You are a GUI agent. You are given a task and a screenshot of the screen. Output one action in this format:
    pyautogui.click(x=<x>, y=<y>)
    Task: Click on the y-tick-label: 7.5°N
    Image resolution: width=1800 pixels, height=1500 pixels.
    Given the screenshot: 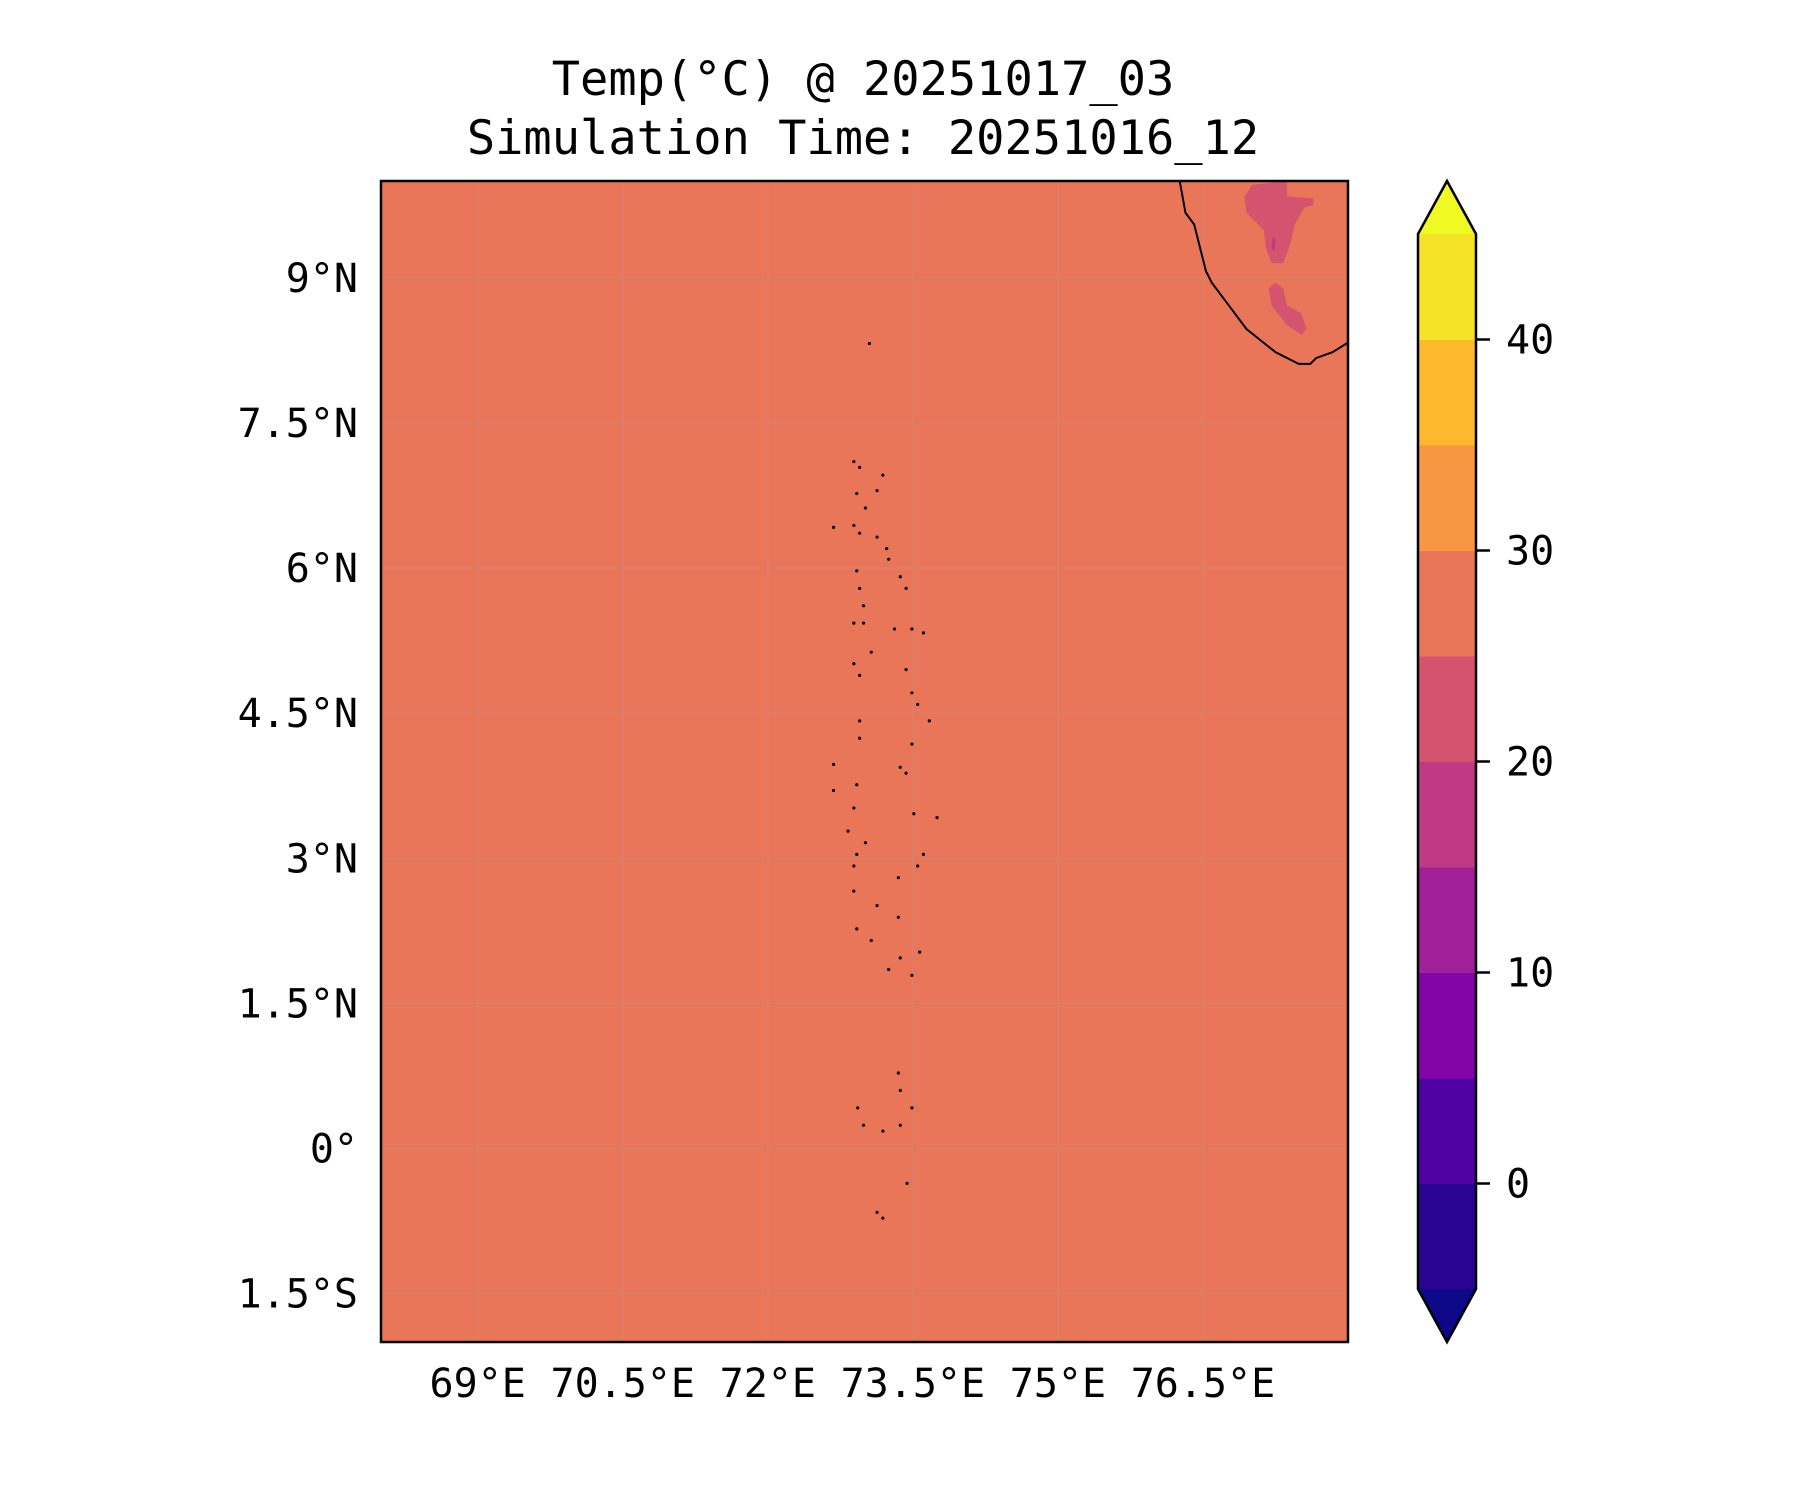 What is the action you would take?
    pyautogui.click(x=298, y=424)
    